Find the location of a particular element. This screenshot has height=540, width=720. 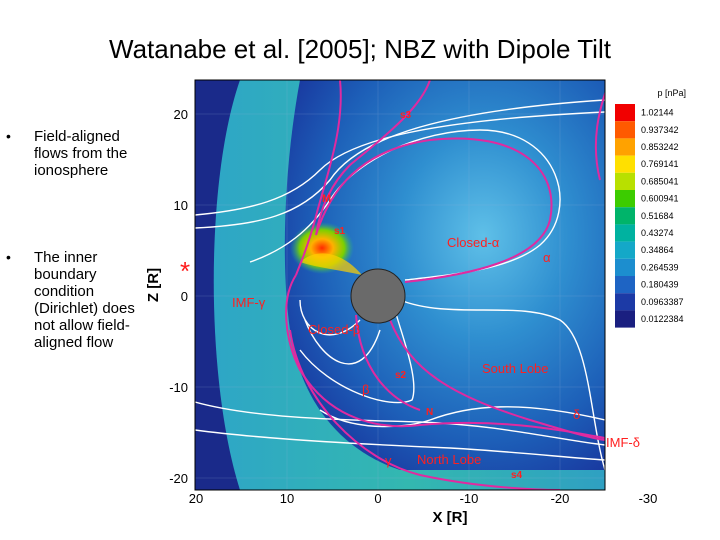

y-tick: 0 is located at coordinates (184, 296).